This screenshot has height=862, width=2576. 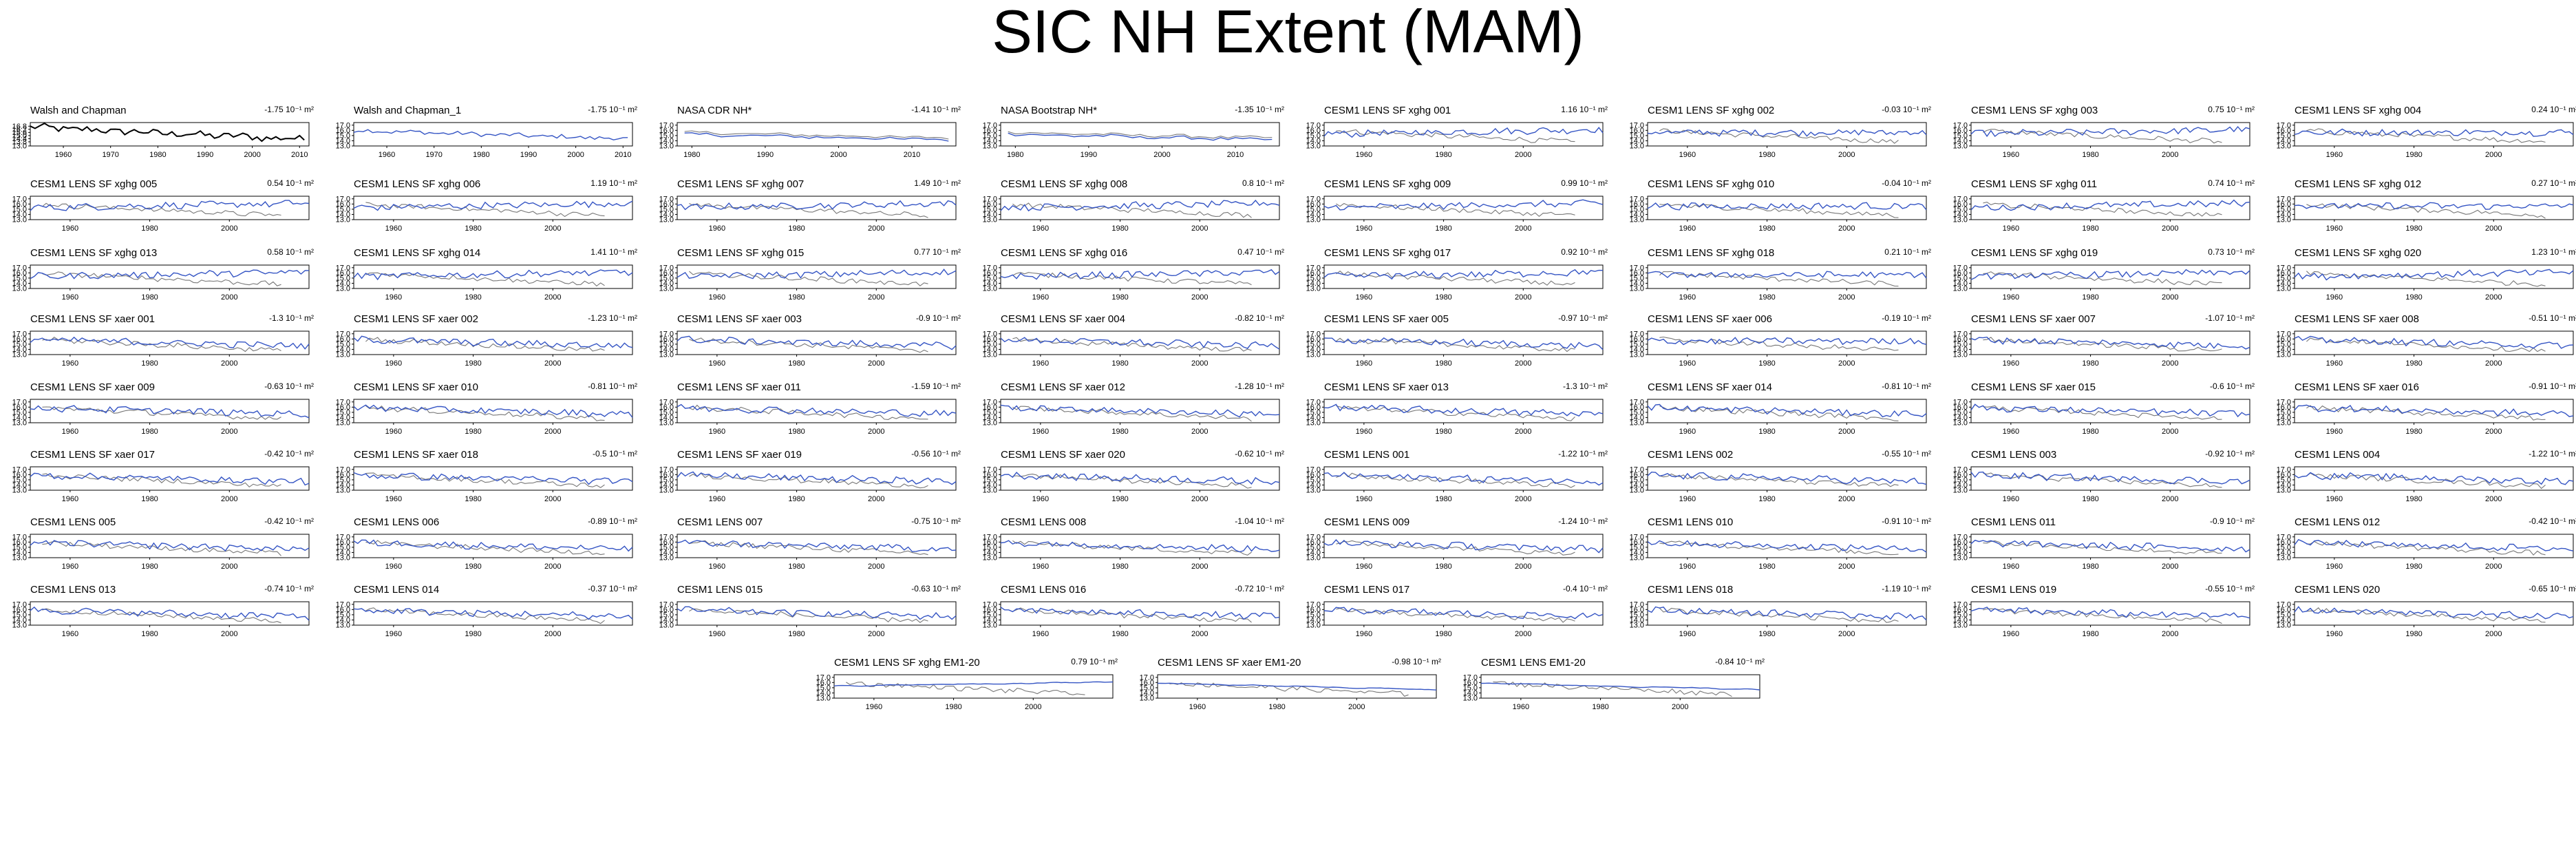 I want to click on panel-trend-label: -0.42 10⁻¹ m², so click(x=2552, y=521).